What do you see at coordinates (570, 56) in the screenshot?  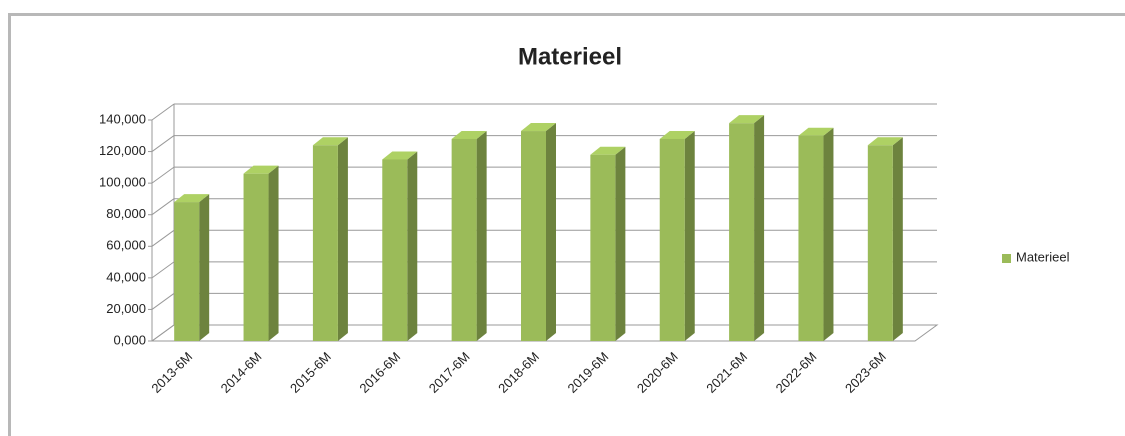 I see `chart-title: Materieel` at bounding box center [570, 56].